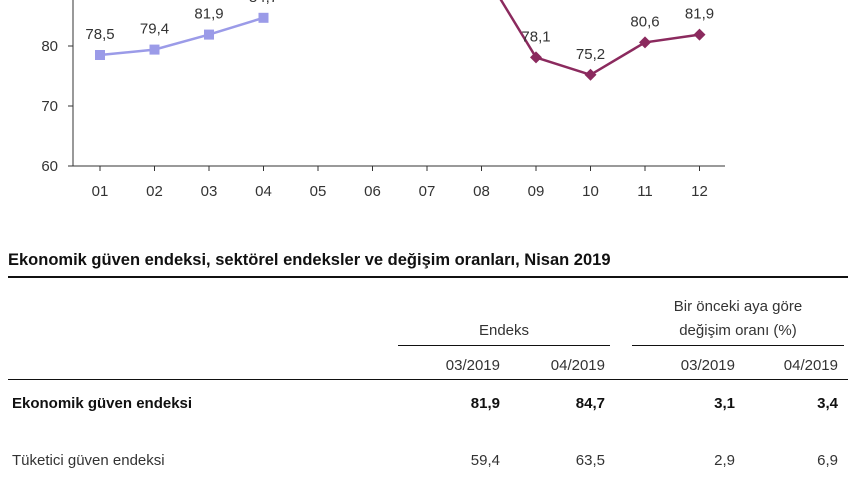 This screenshot has width=860, height=480. I want to click on x-tick-label: 06, so click(372, 191).